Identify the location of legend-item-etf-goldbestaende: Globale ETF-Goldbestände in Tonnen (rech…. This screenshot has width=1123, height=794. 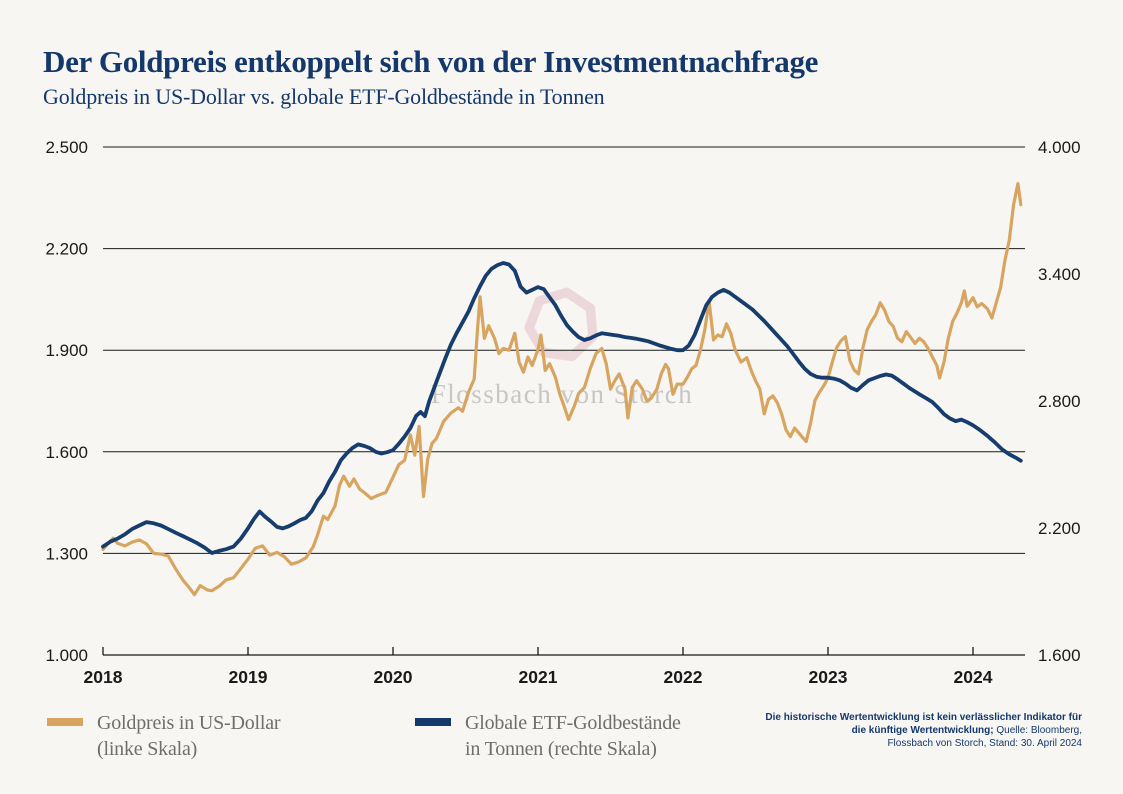
(548, 736).